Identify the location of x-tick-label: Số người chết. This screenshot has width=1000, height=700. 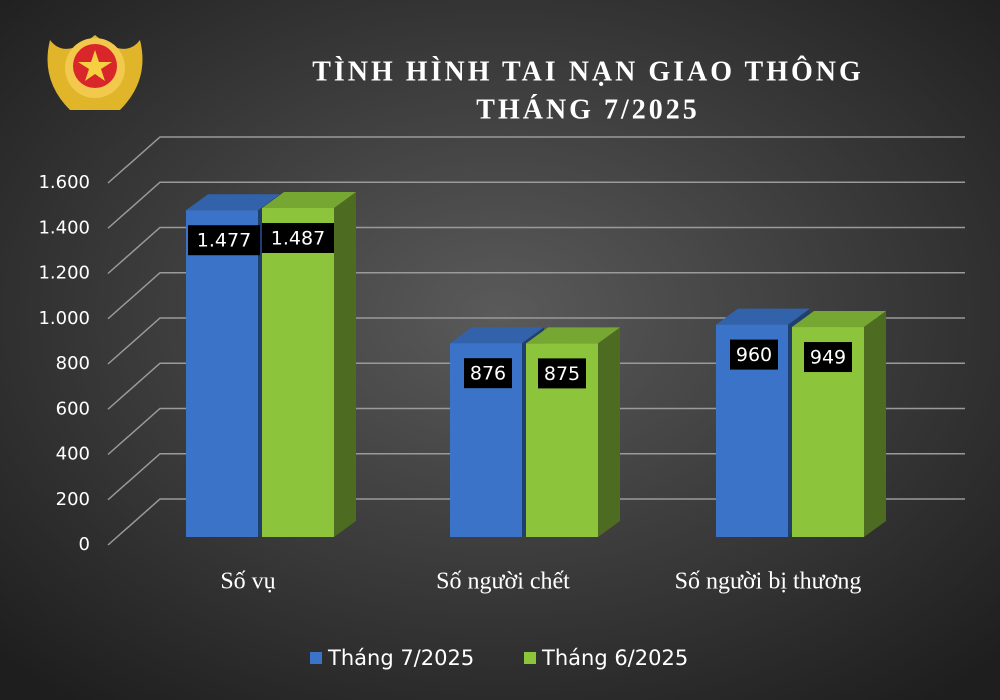
(503, 582).